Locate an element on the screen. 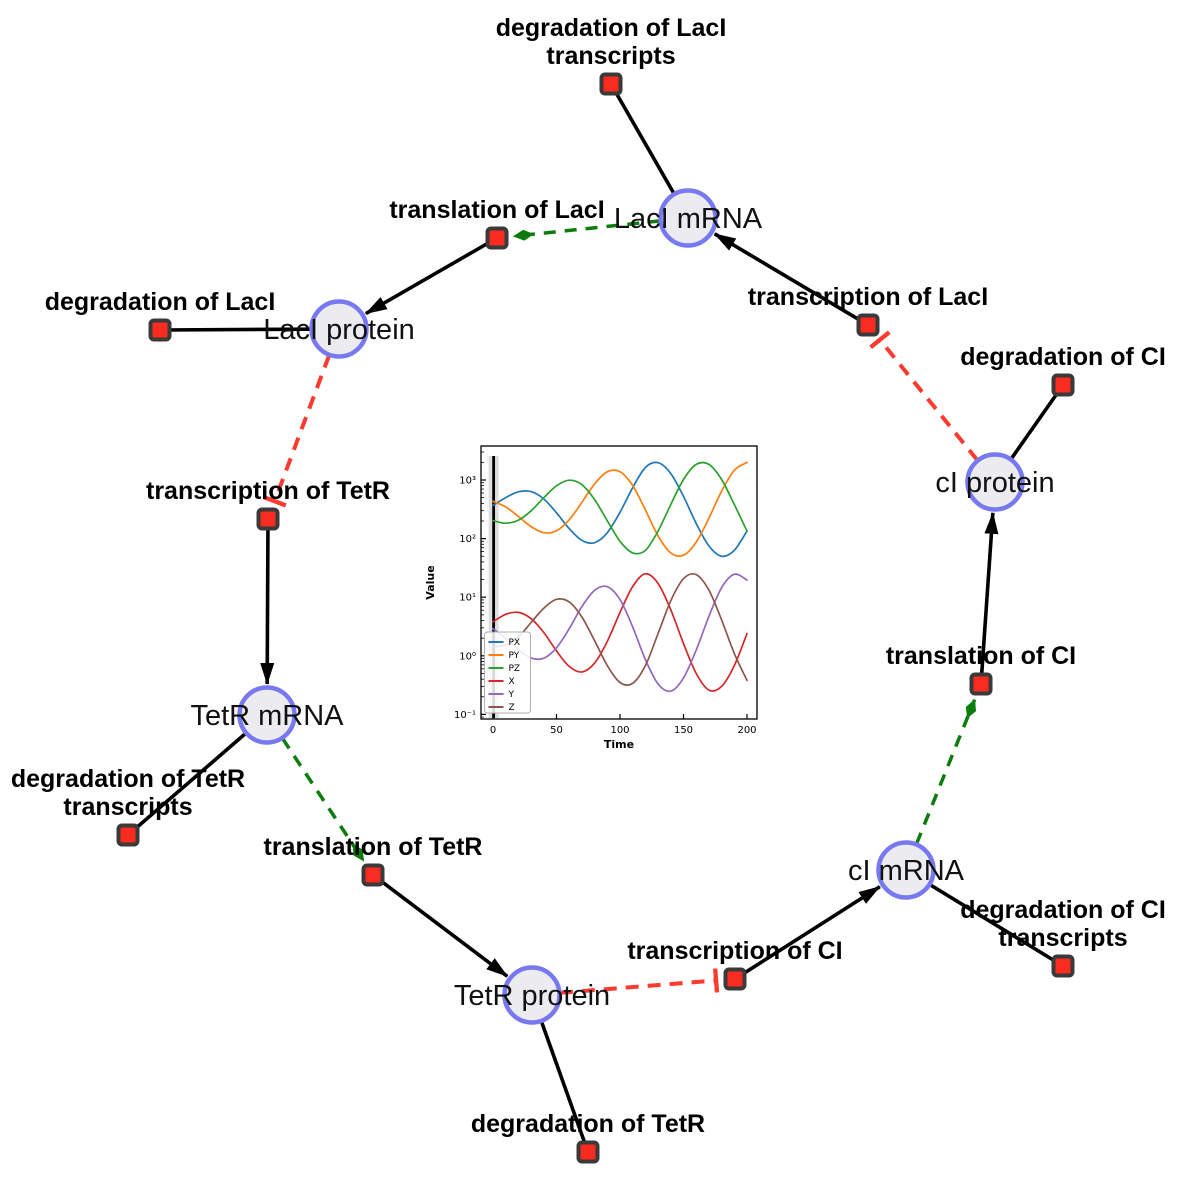  y-axis-label: Value is located at coordinates (430, 582).